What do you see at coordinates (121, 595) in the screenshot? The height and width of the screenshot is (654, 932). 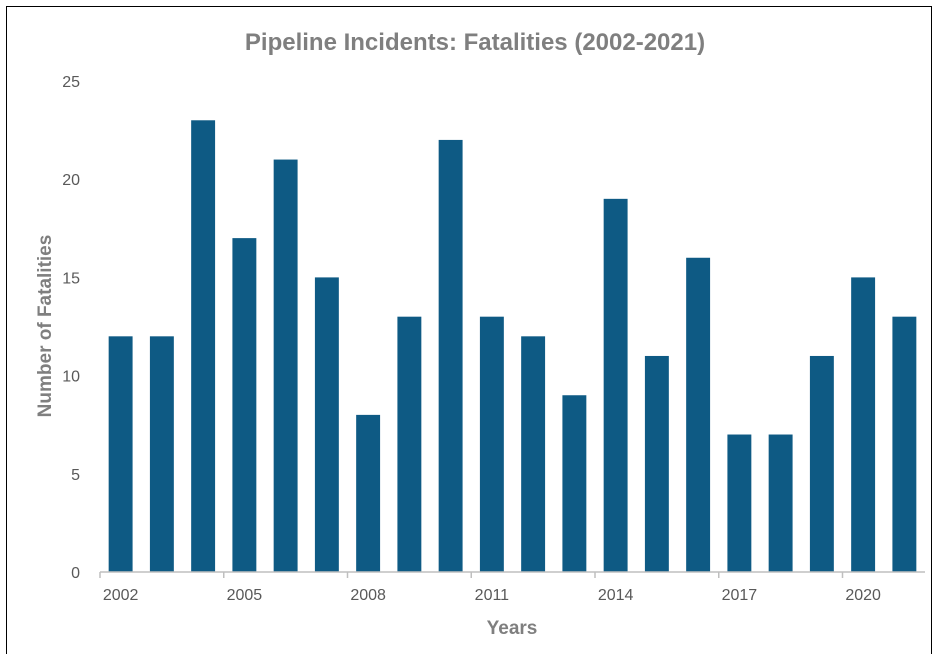 I see `x-tick-label: 2002` at bounding box center [121, 595].